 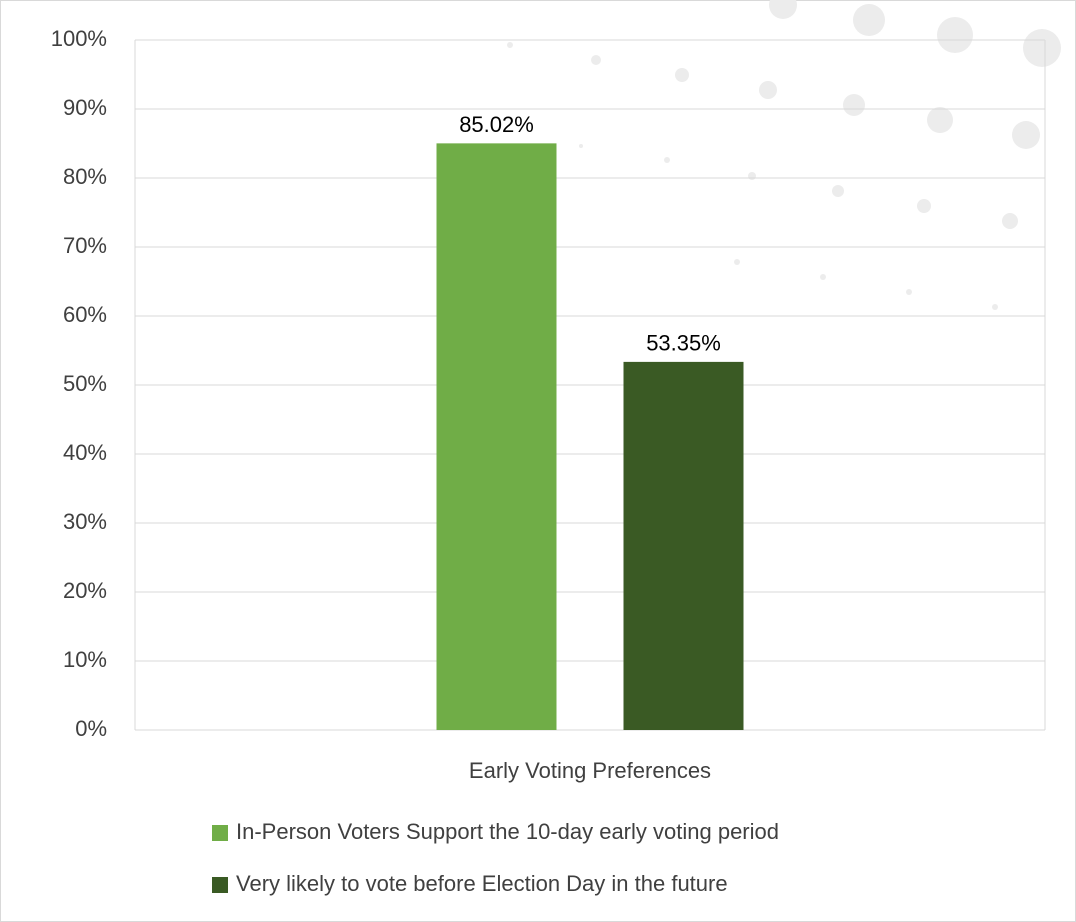 I want to click on y-tick-label: 50%, so click(x=85, y=383).